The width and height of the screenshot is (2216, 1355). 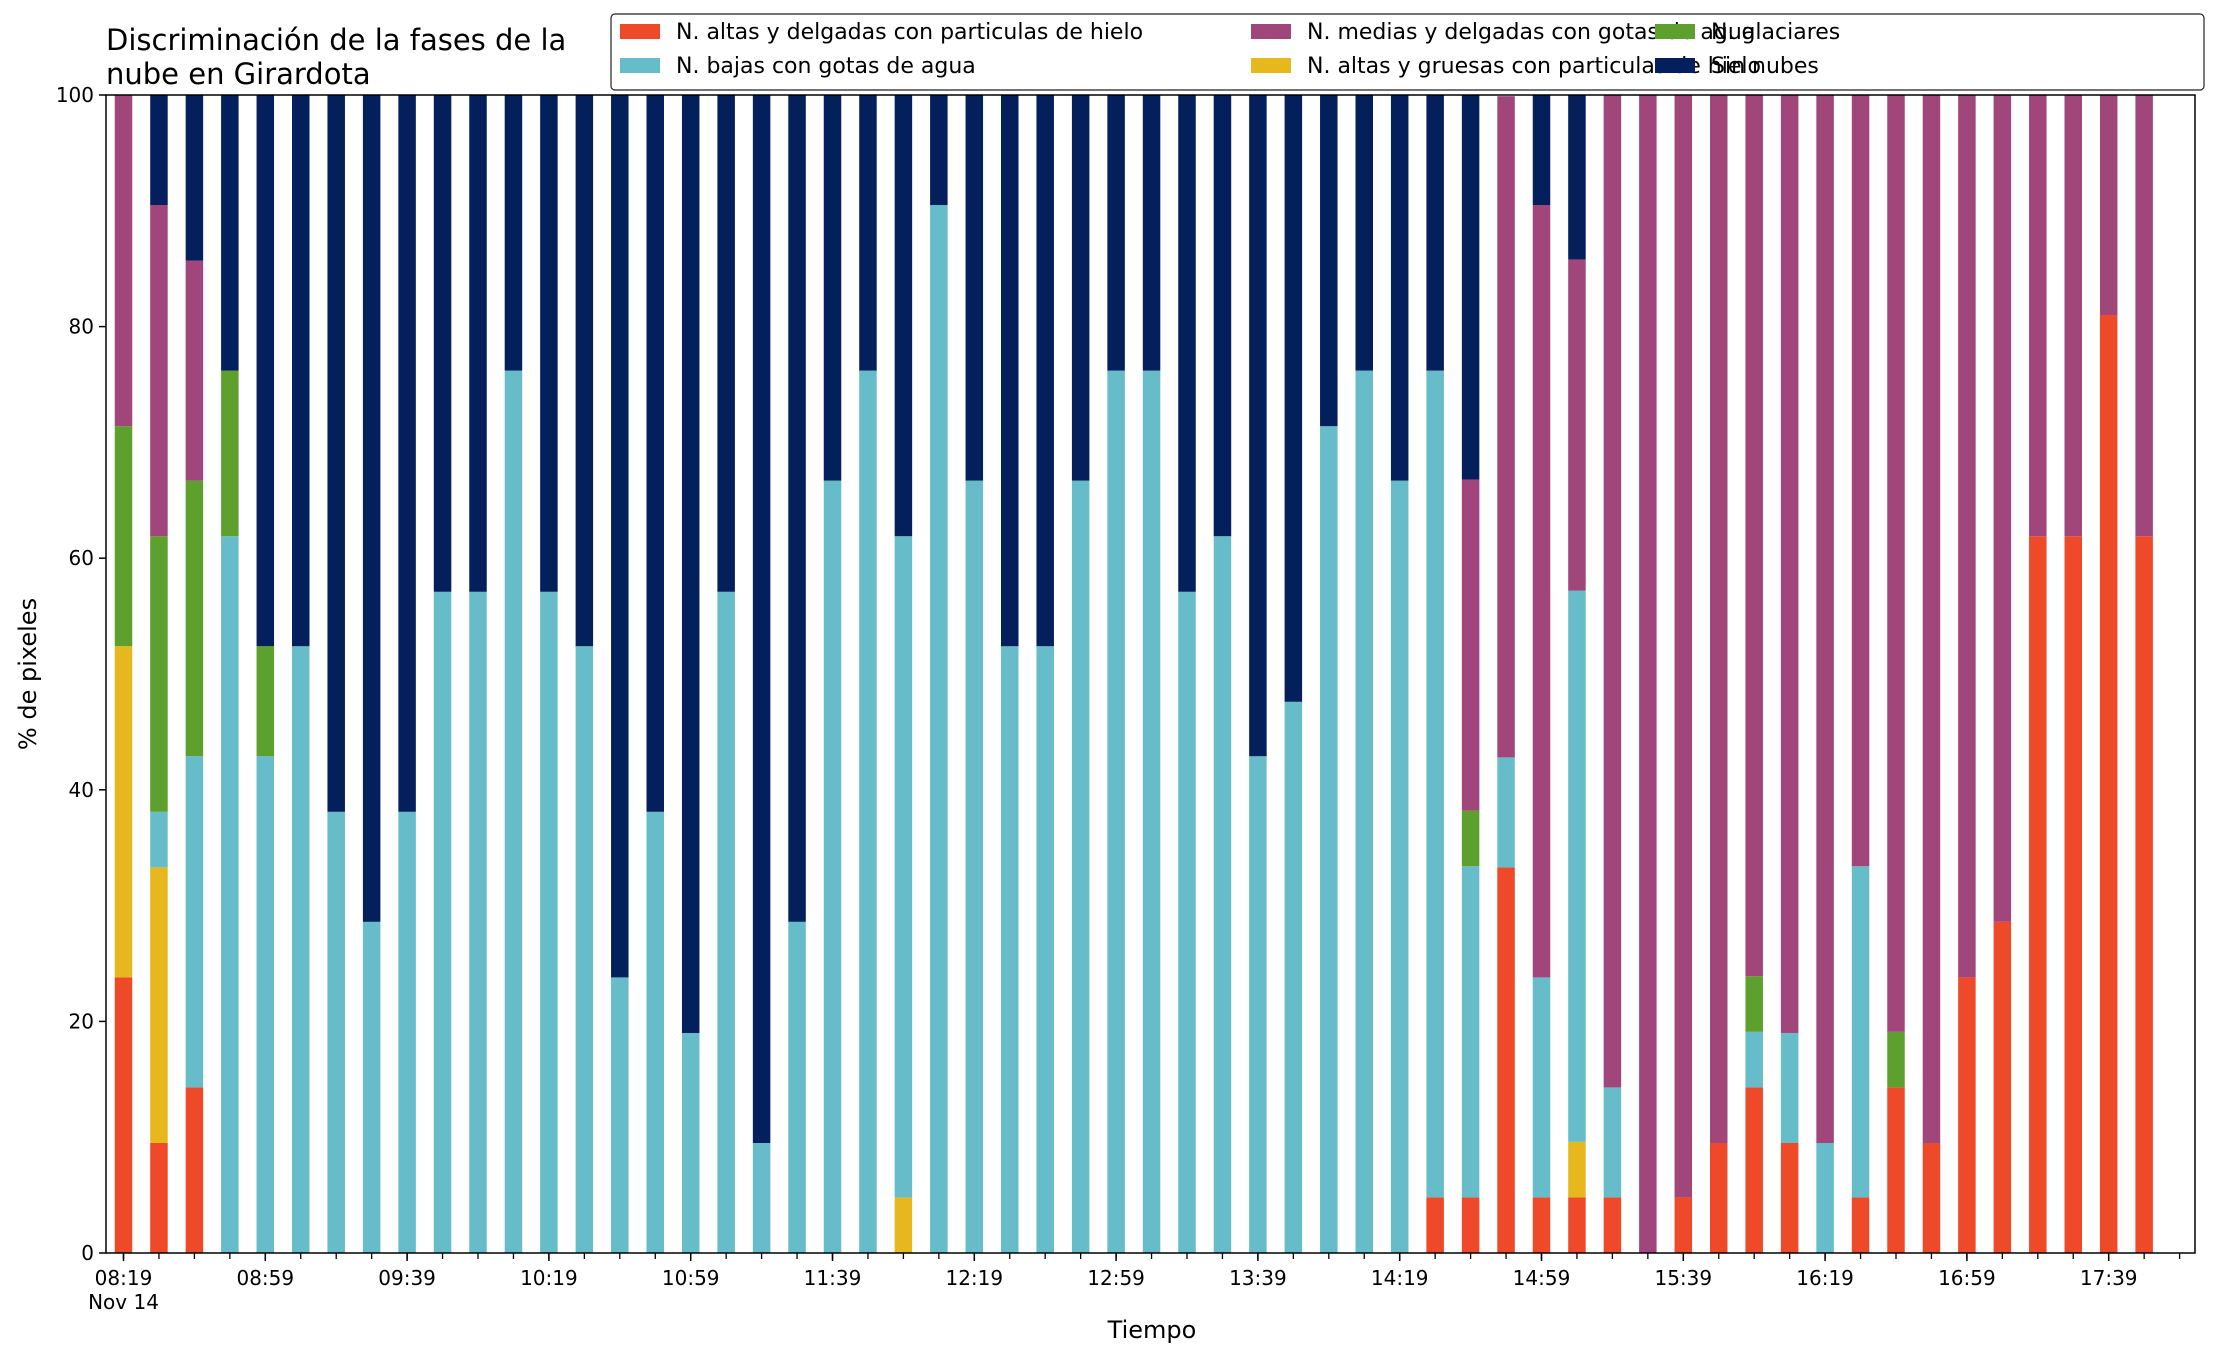 I want to click on legend-entry-label: Sin nubes, so click(x=1765, y=66).